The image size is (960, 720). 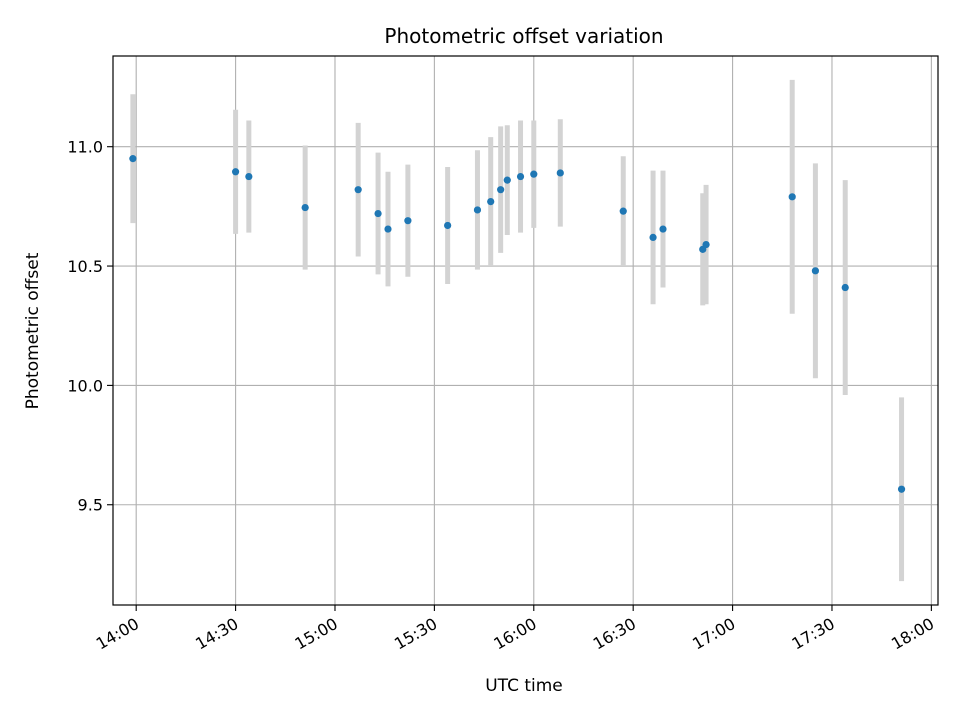 I want to click on y-tick-label: 10.0, so click(x=85, y=385).